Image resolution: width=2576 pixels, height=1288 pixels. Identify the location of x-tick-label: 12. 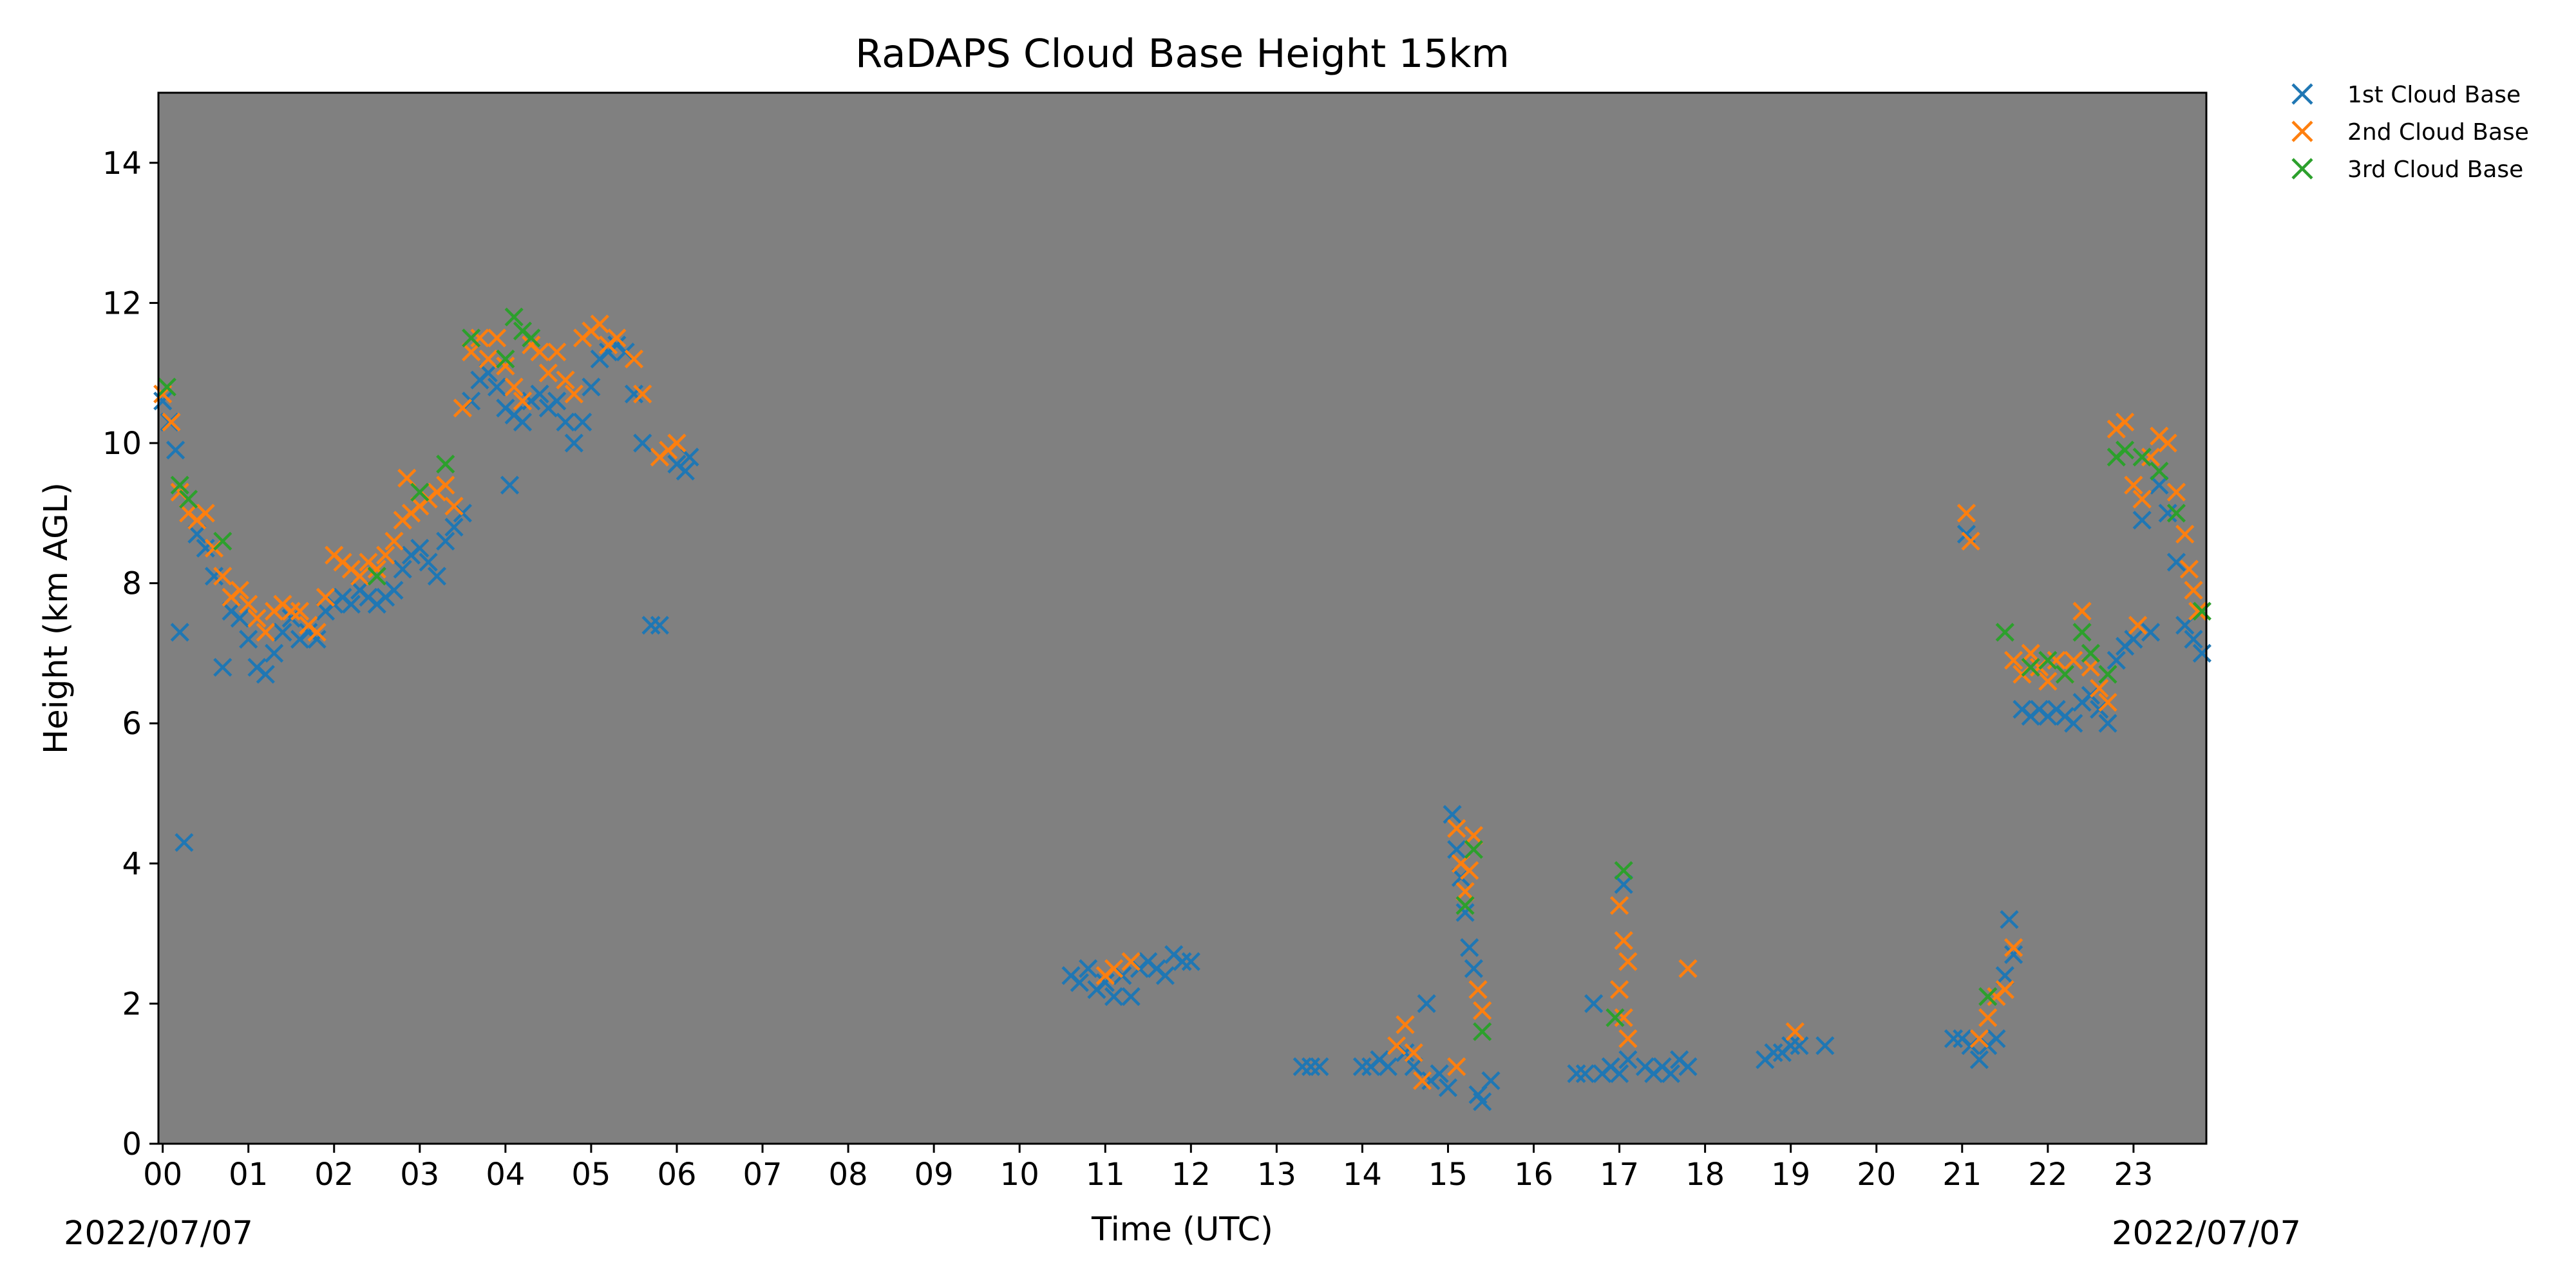
(1191, 1175).